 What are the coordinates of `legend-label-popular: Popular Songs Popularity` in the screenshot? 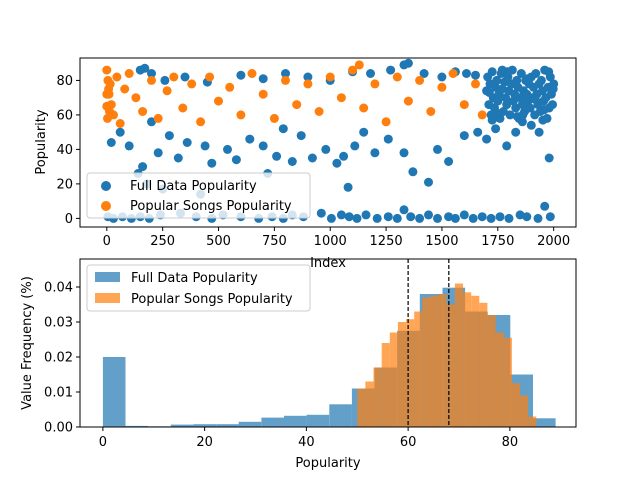 It's located at (211, 206).